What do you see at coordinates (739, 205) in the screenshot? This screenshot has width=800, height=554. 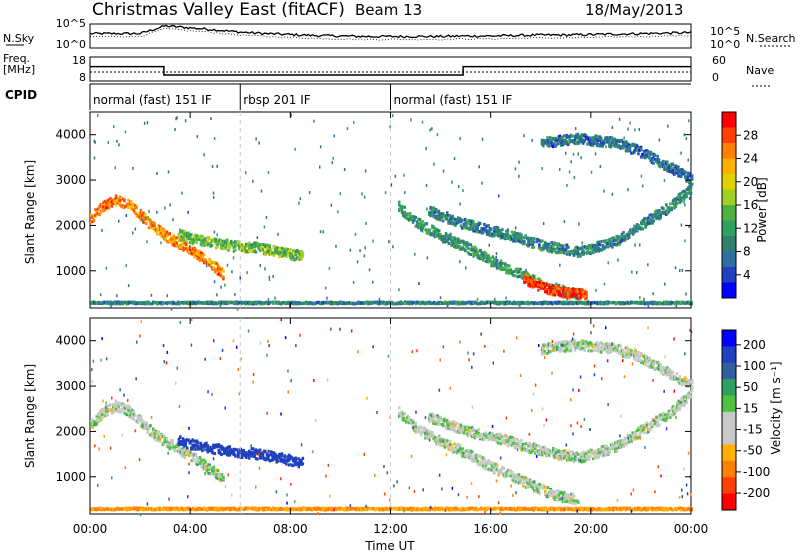 I see `power-colorbar: 28 24 20 16 12 8 4` at bounding box center [739, 205].